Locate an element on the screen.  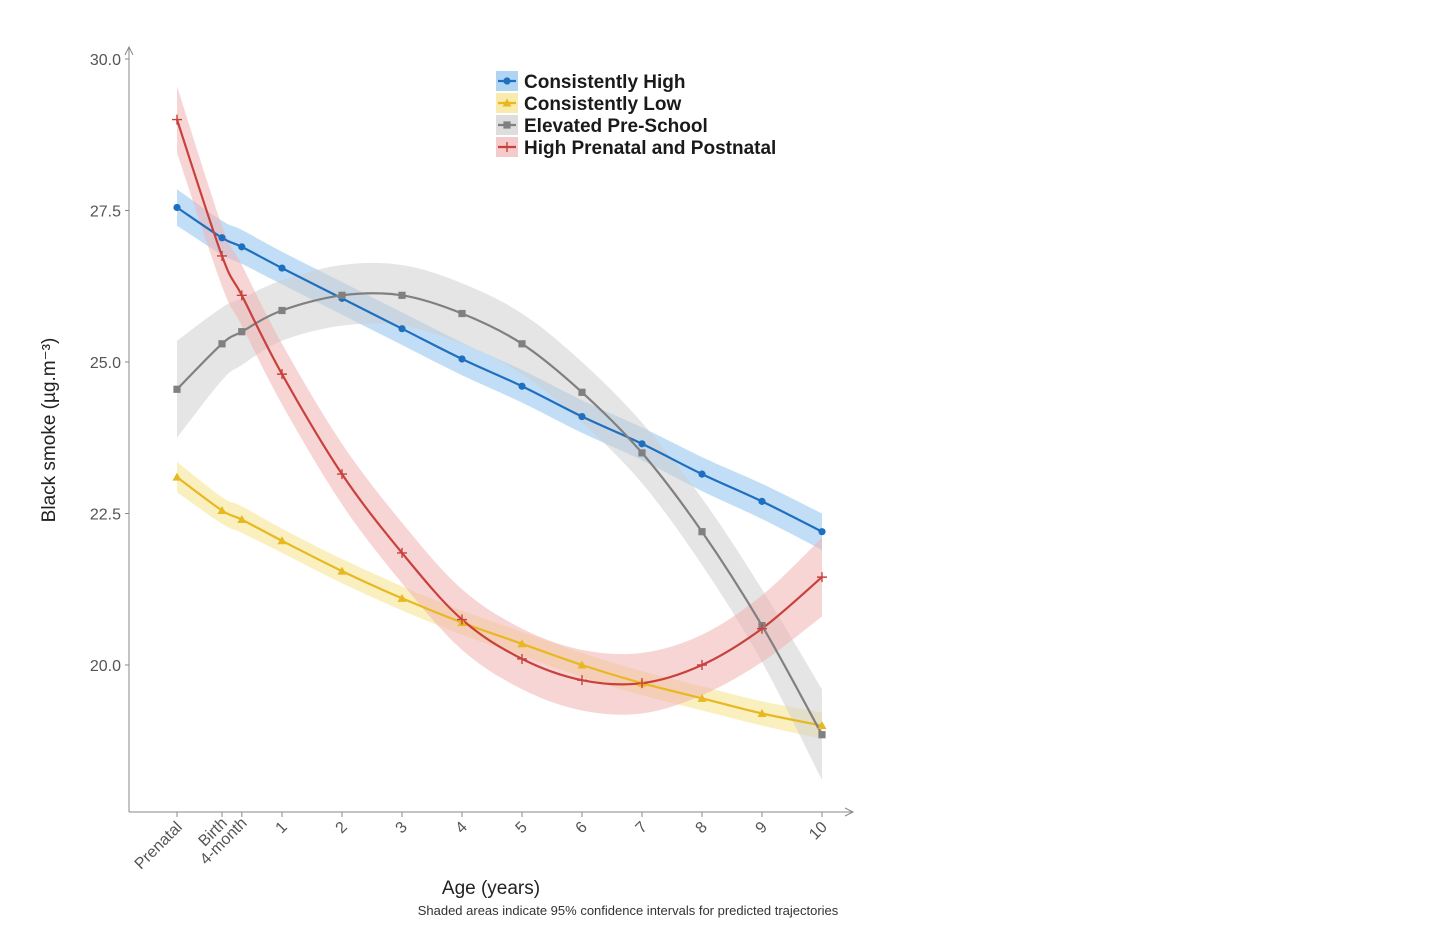
y-tick-label: 25.0 is located at coordinates (105, 363).